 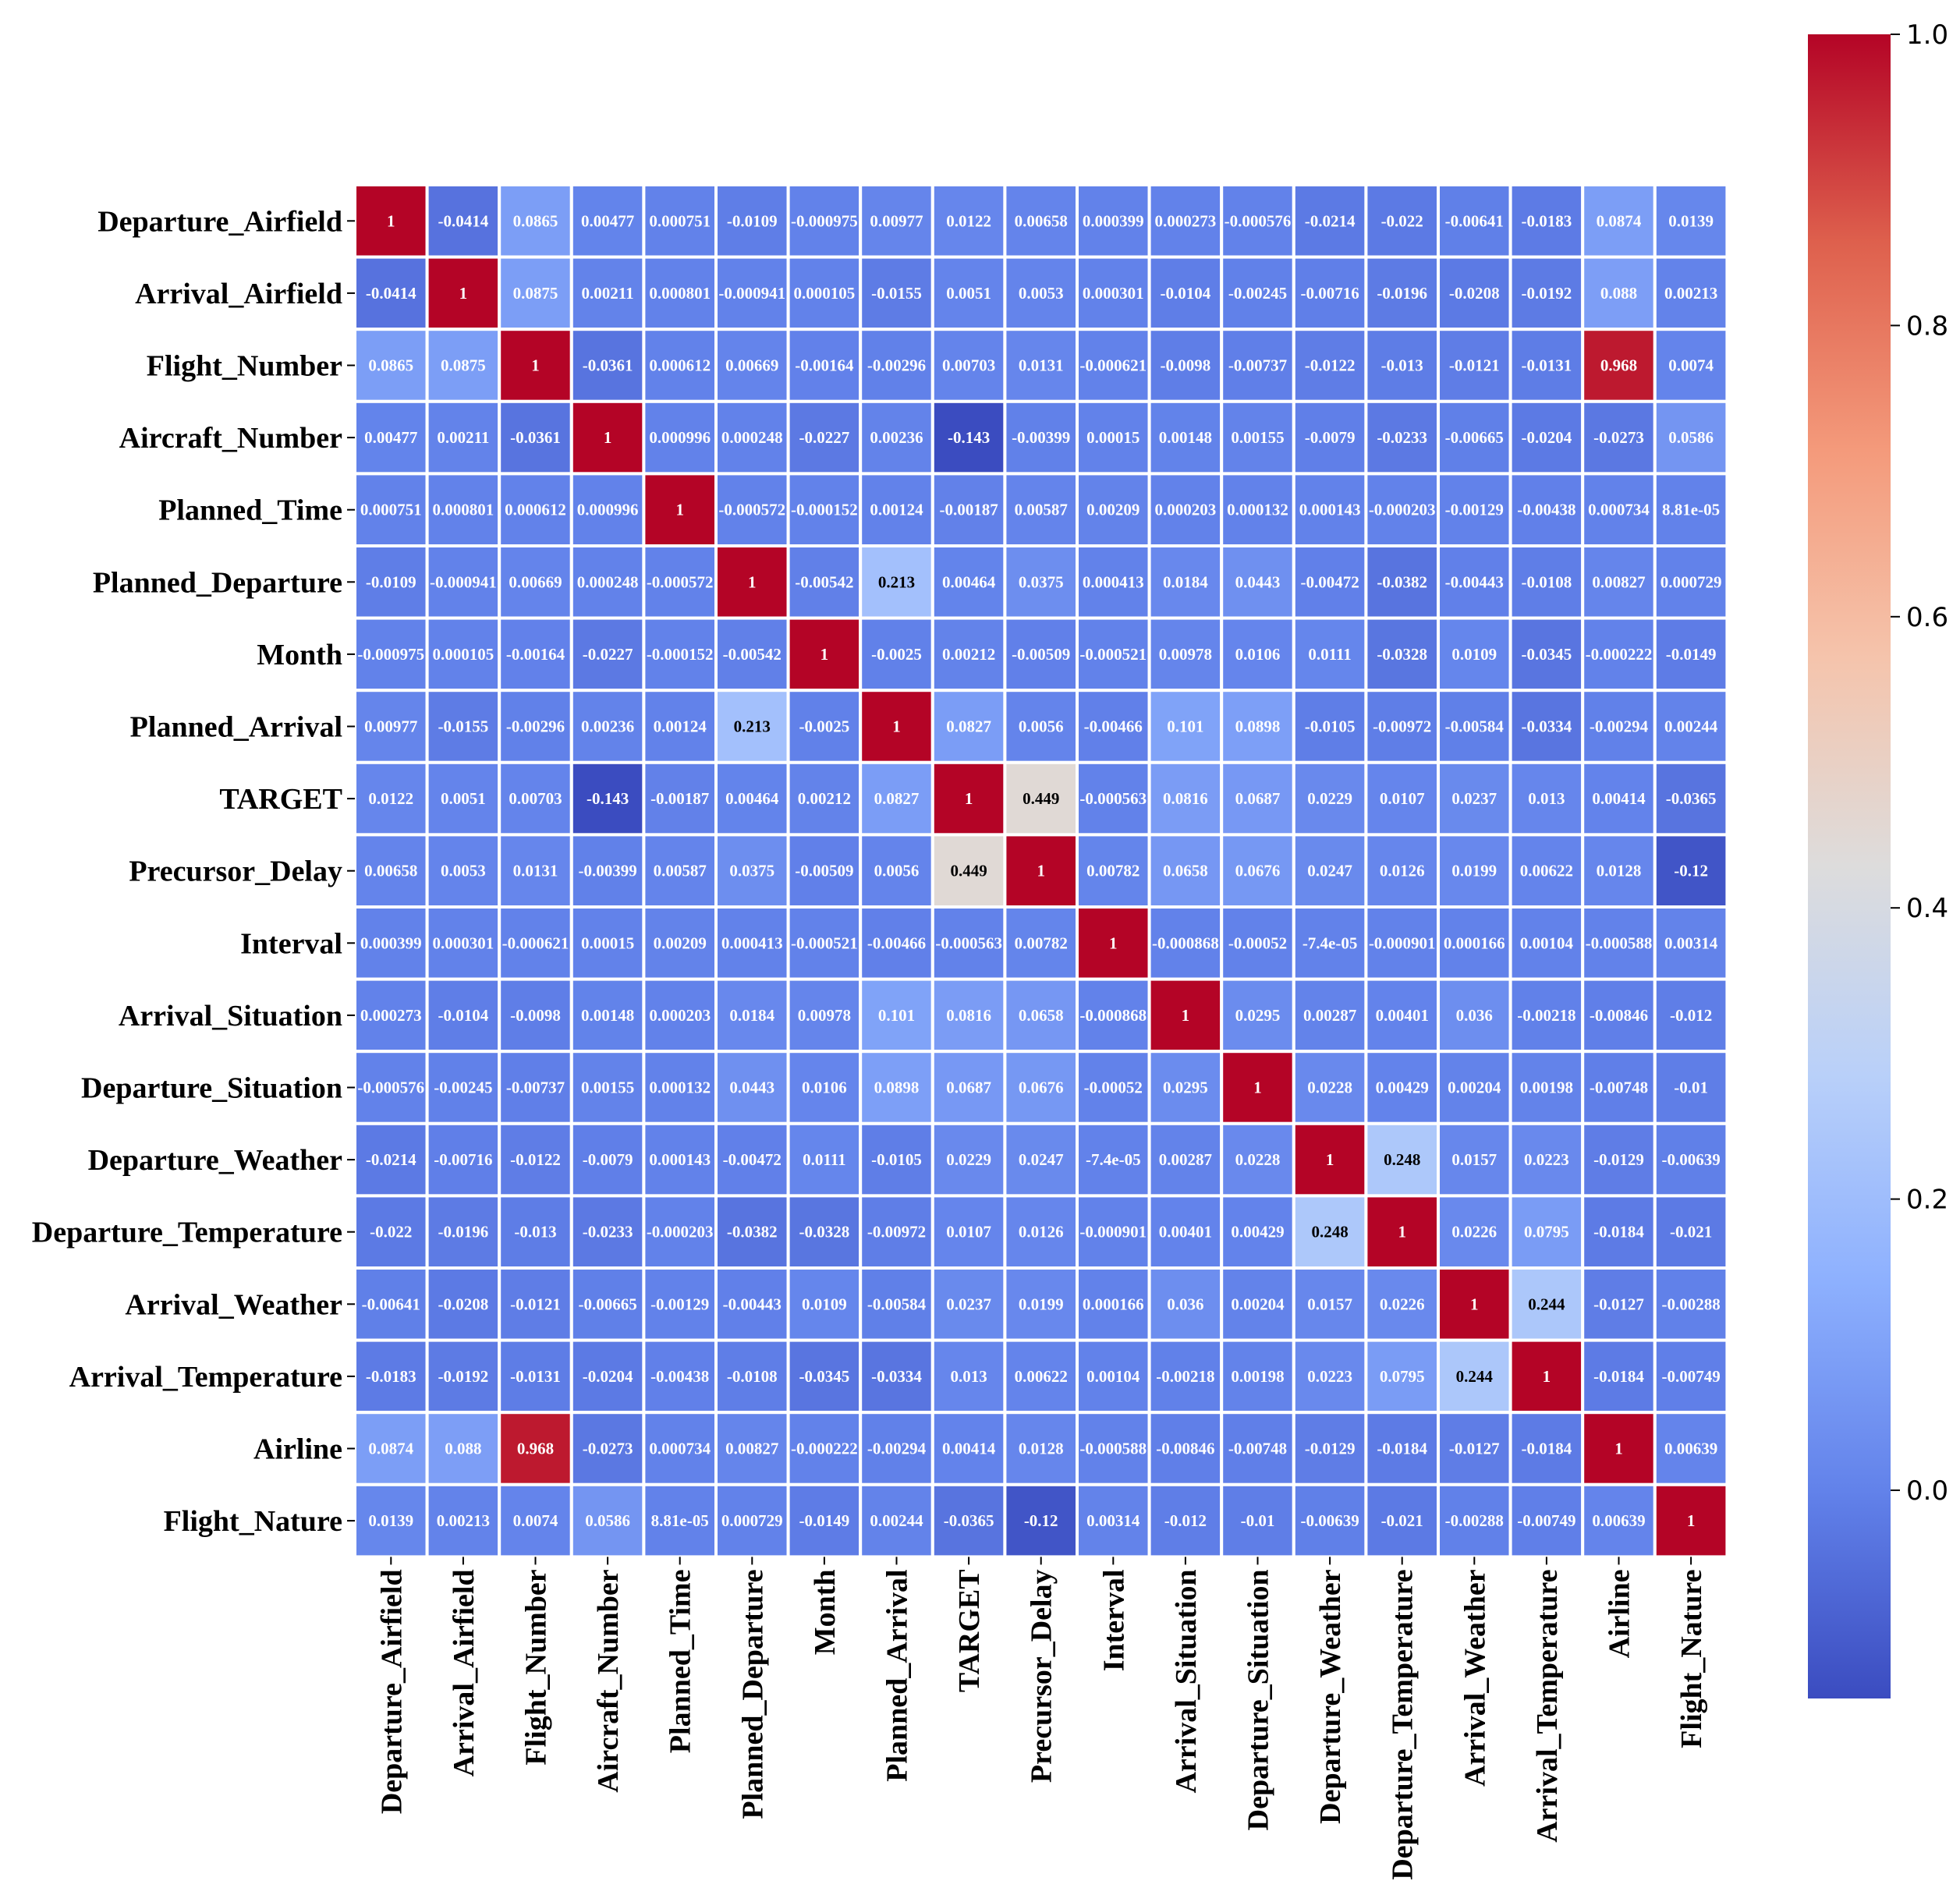 I want to click on cell-value-label: 0.0237, so click(x=1474, y=798).